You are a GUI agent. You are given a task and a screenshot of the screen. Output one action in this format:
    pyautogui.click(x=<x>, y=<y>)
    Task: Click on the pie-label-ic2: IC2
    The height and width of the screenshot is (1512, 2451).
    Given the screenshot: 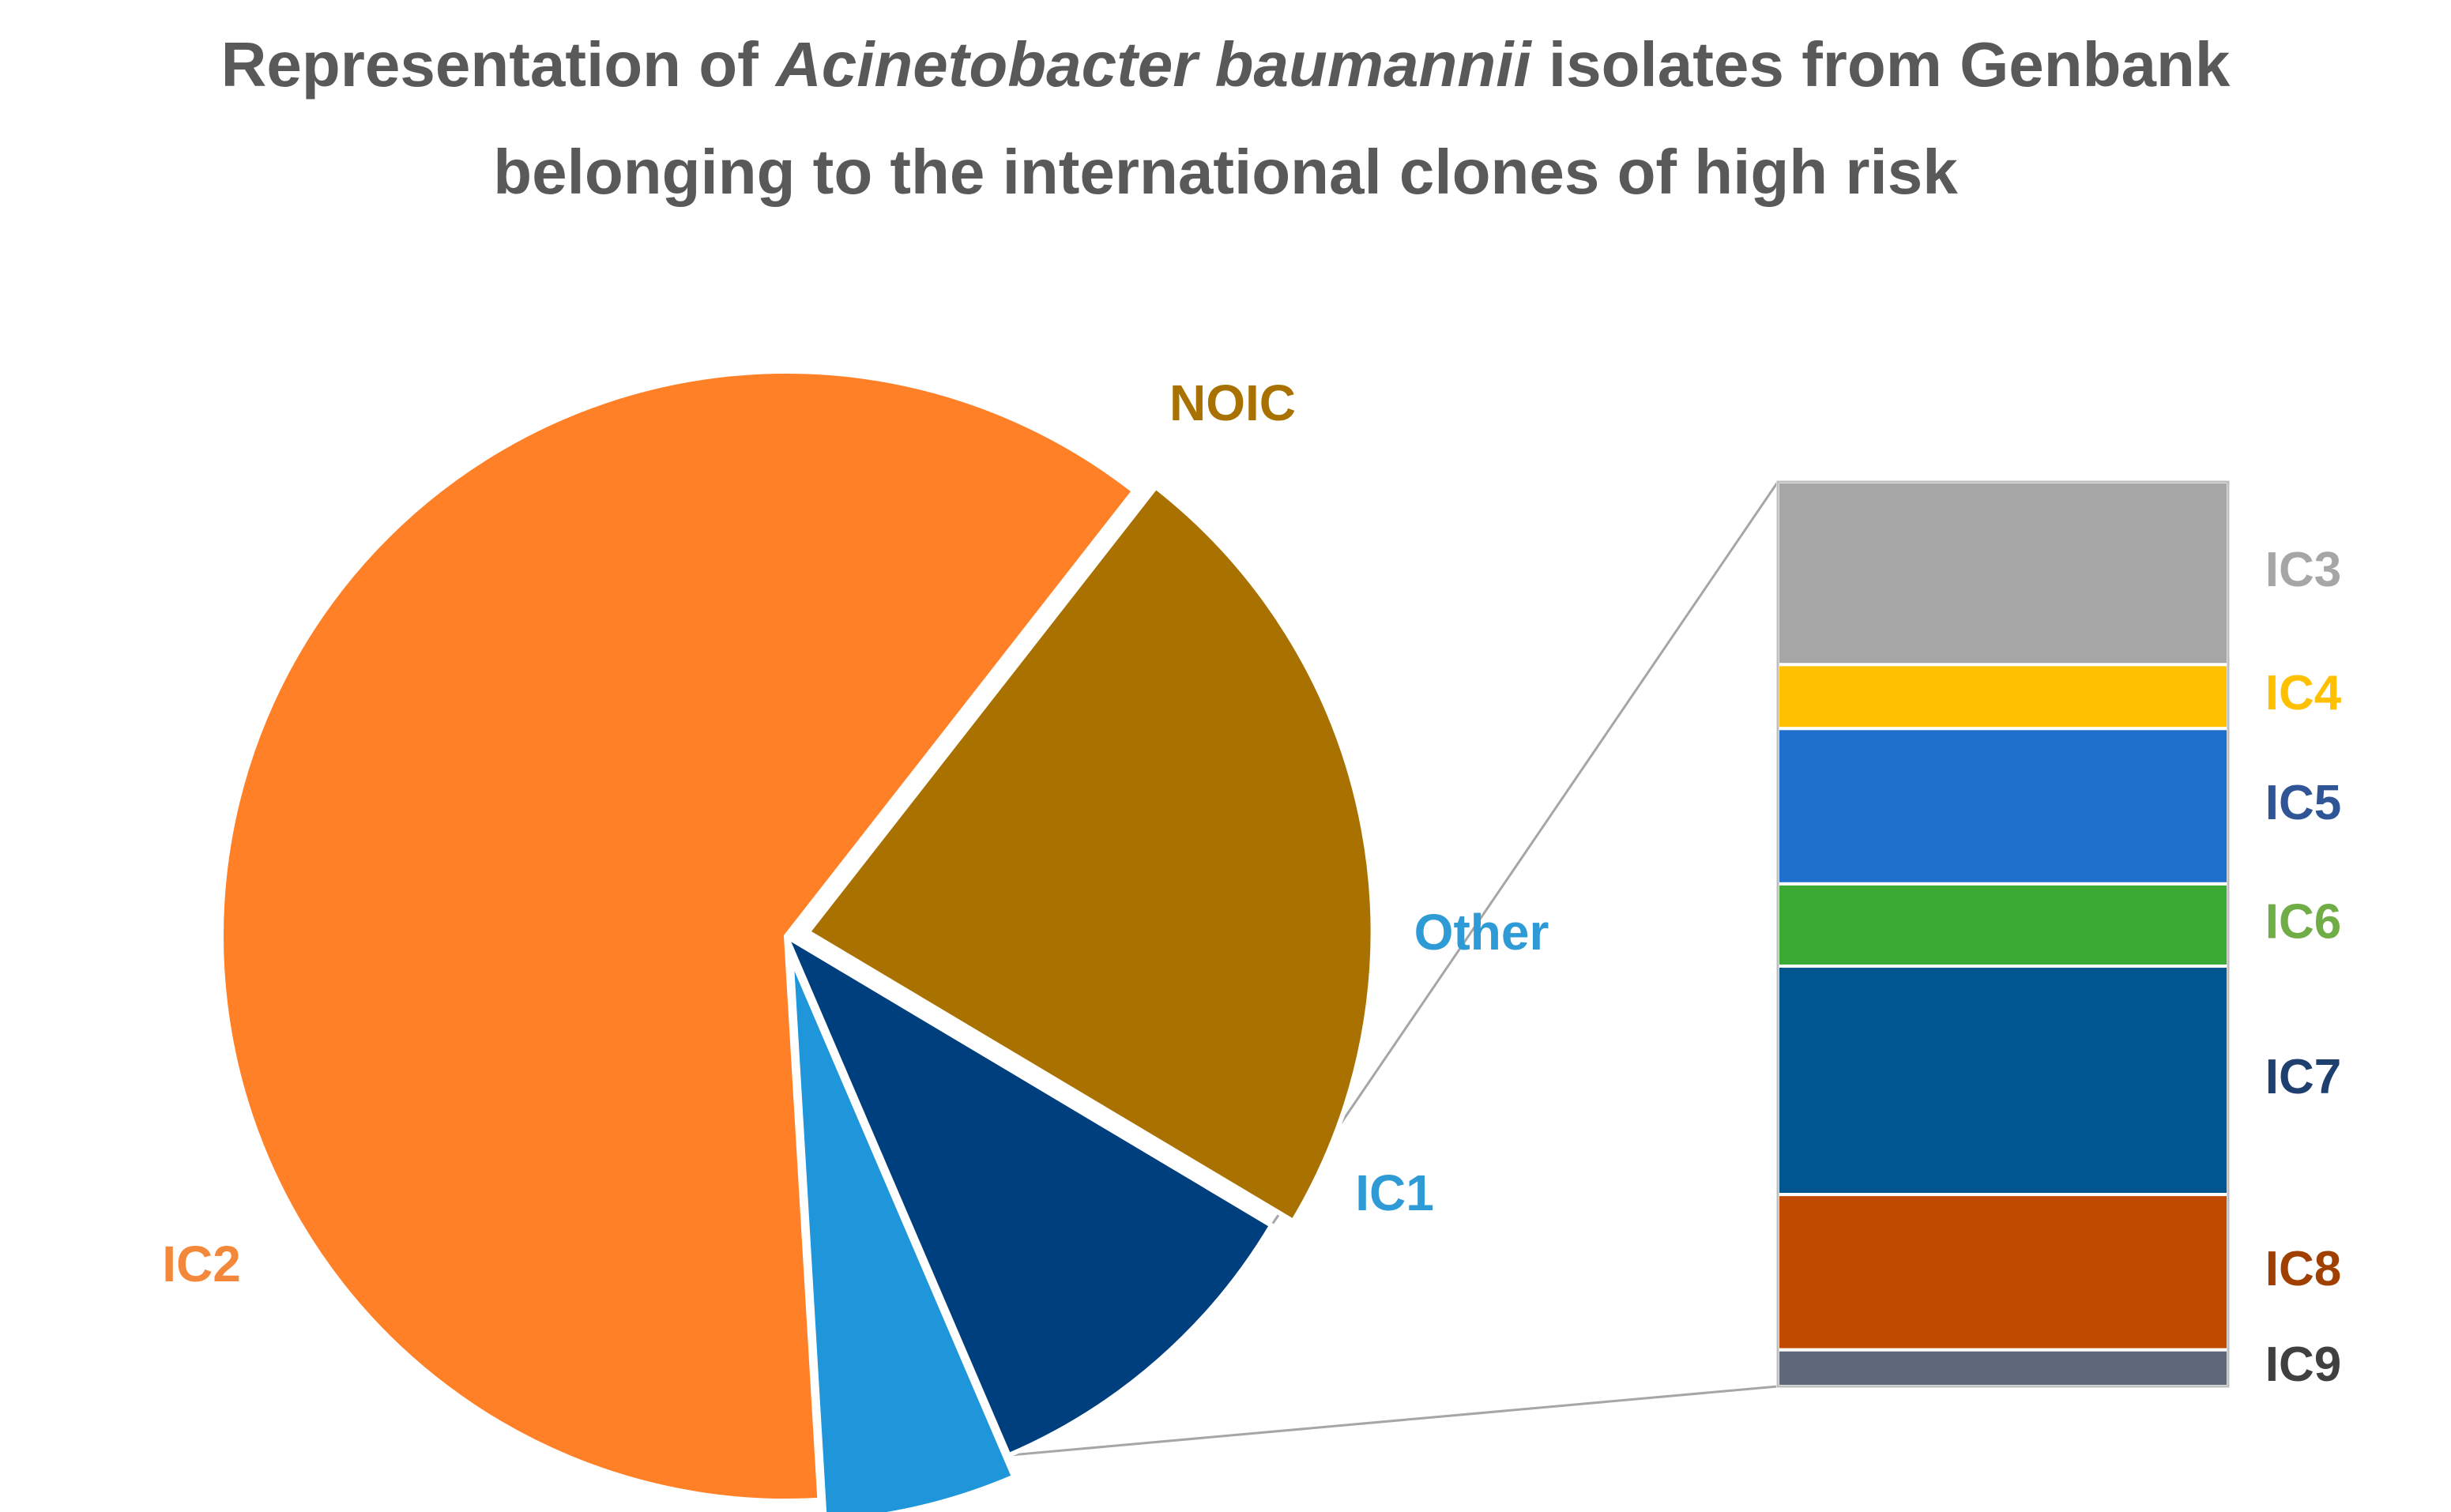 What is the action you would take?
    pyautogui.click(x=201, y=1264)
    